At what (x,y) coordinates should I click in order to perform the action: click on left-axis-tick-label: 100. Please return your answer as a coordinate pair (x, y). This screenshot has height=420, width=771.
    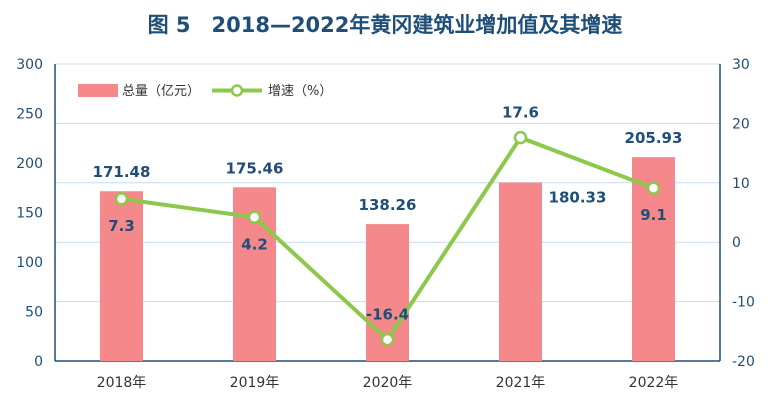
    Looking at the image, I should click on (29, 263).